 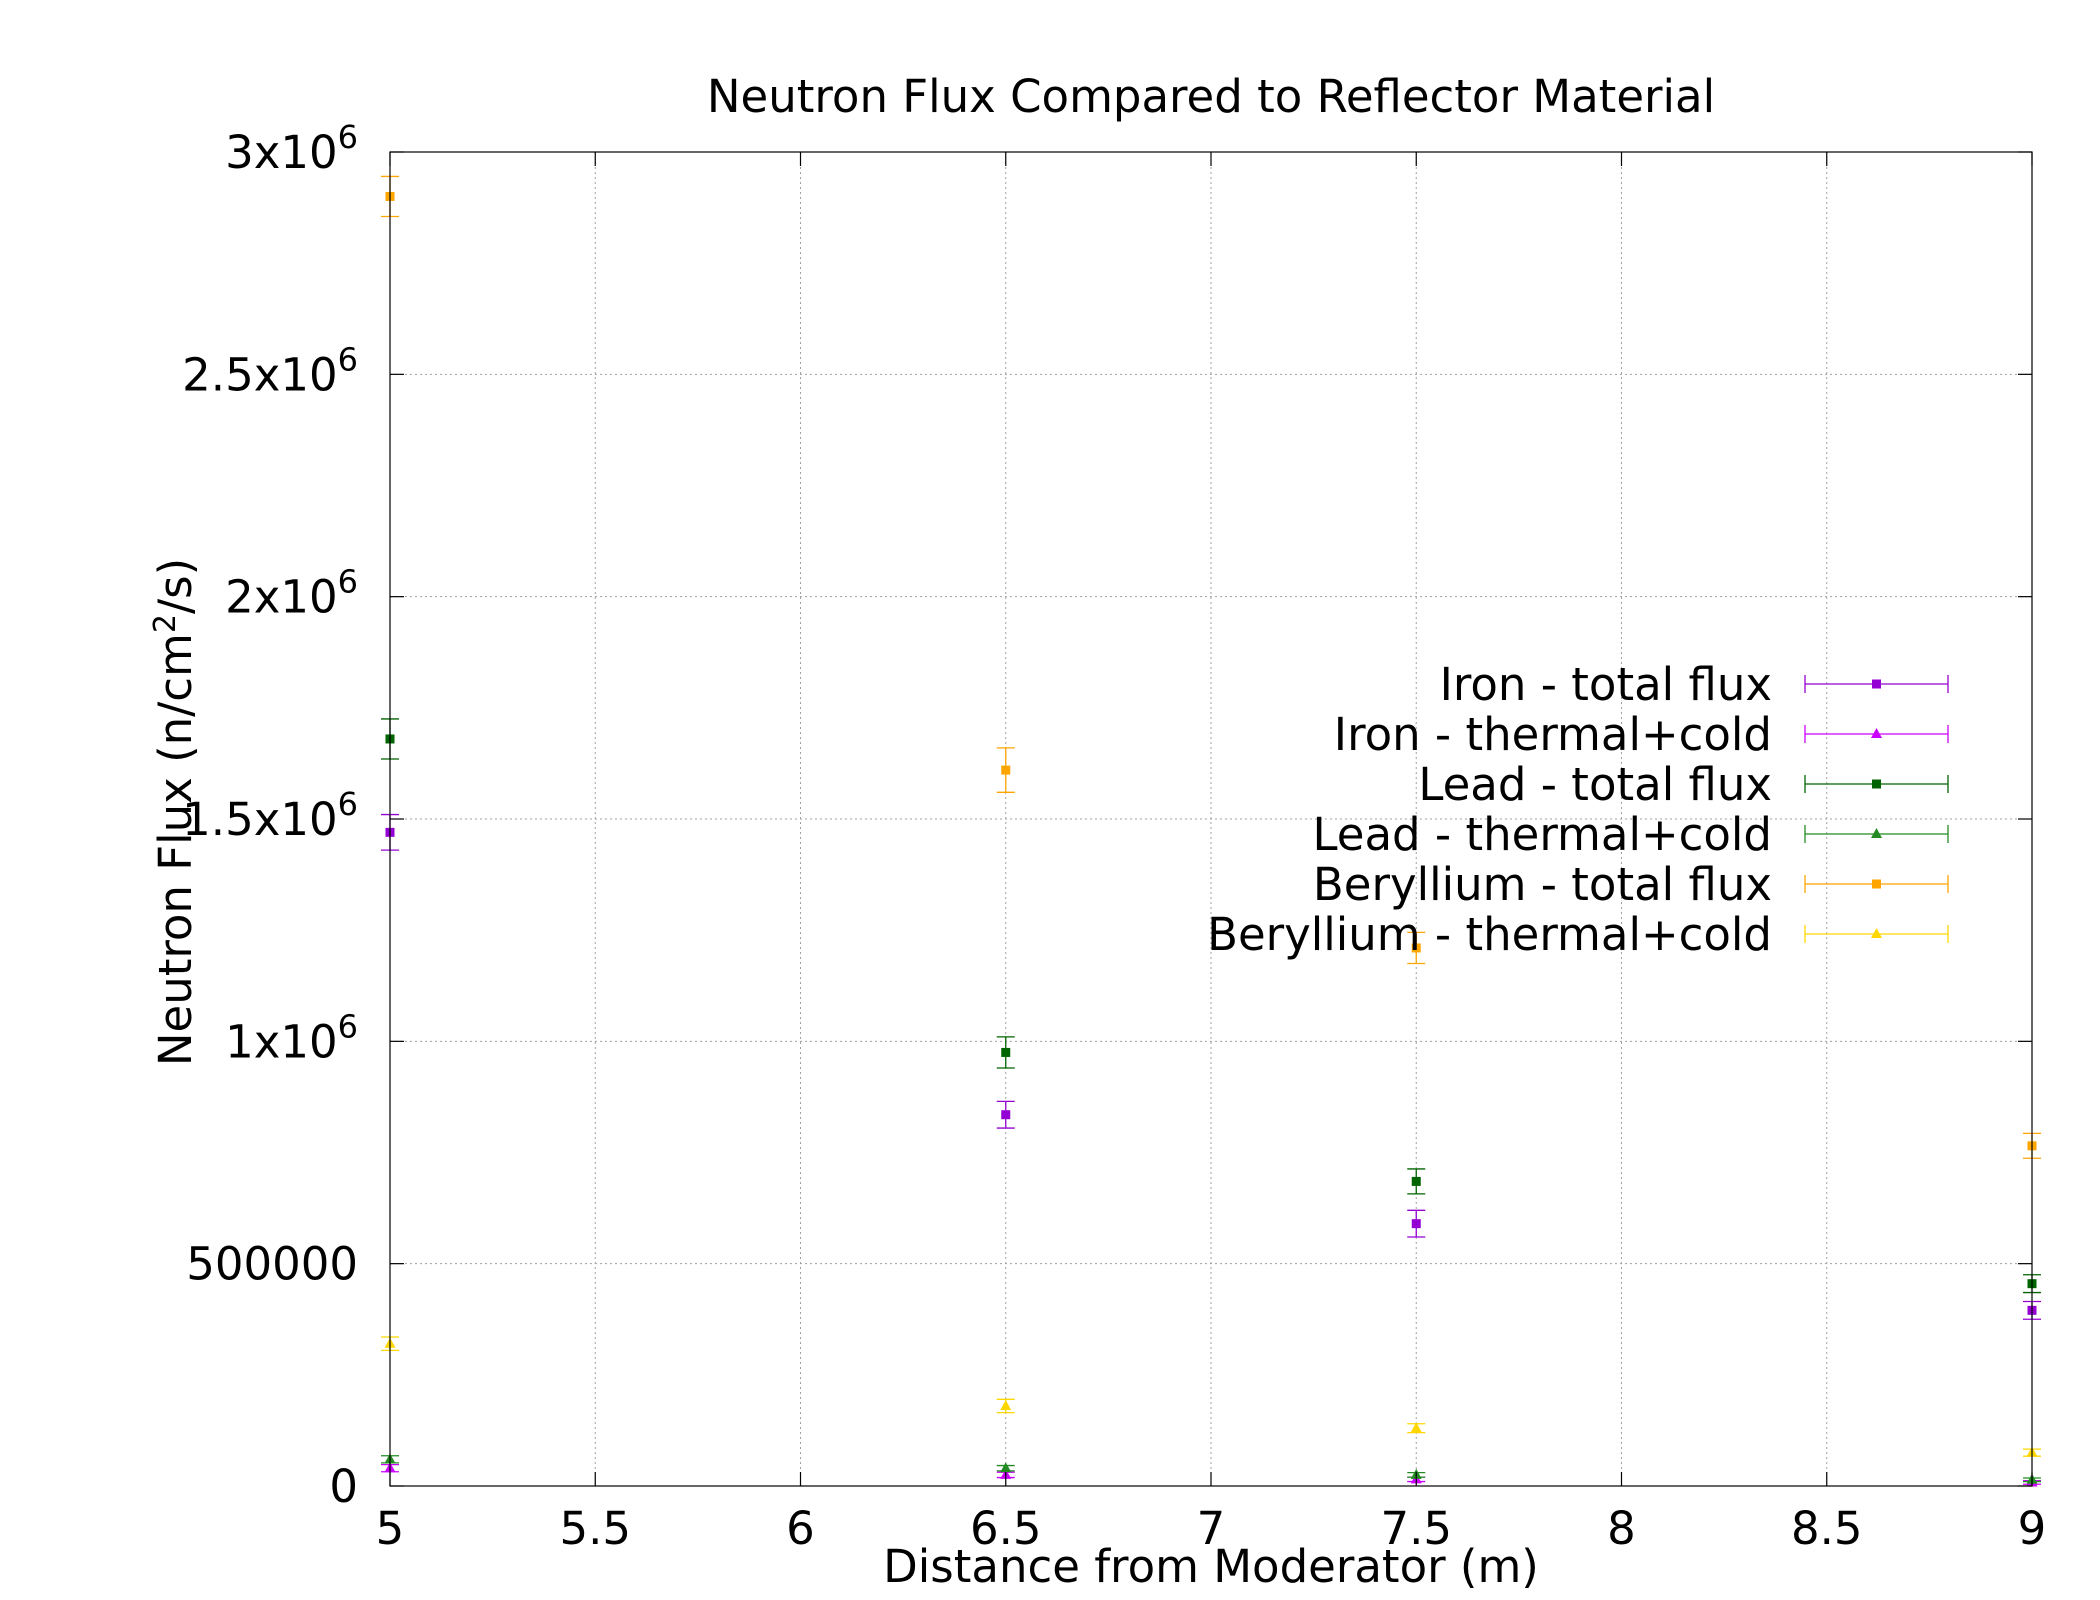 What do you see at coordinates (1211, 1566) in the screenshot?
I see `x-axis-title: Distance from Moderator (m)` at bounding box center [1211, 1566].